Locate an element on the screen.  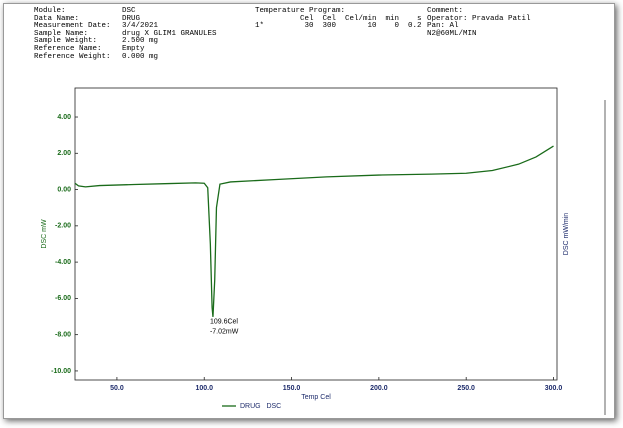
temperature-program-row: 1* 30 300 10 0 0.2 is located at coordinates (338, 26).